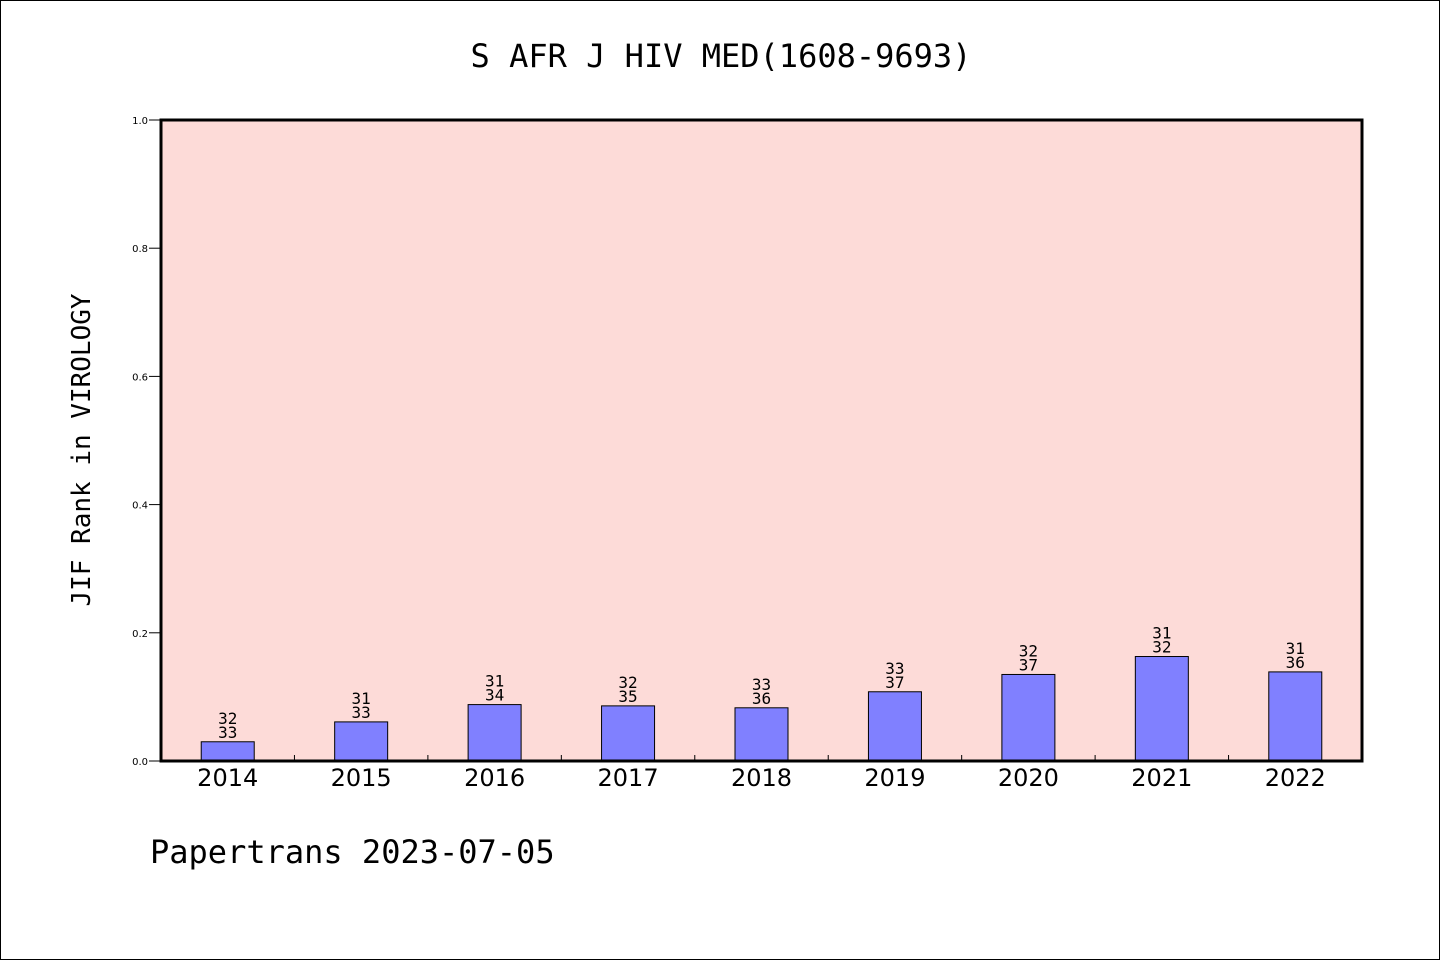  I want to click on x-tick-label: 2014, so click(227, 778).